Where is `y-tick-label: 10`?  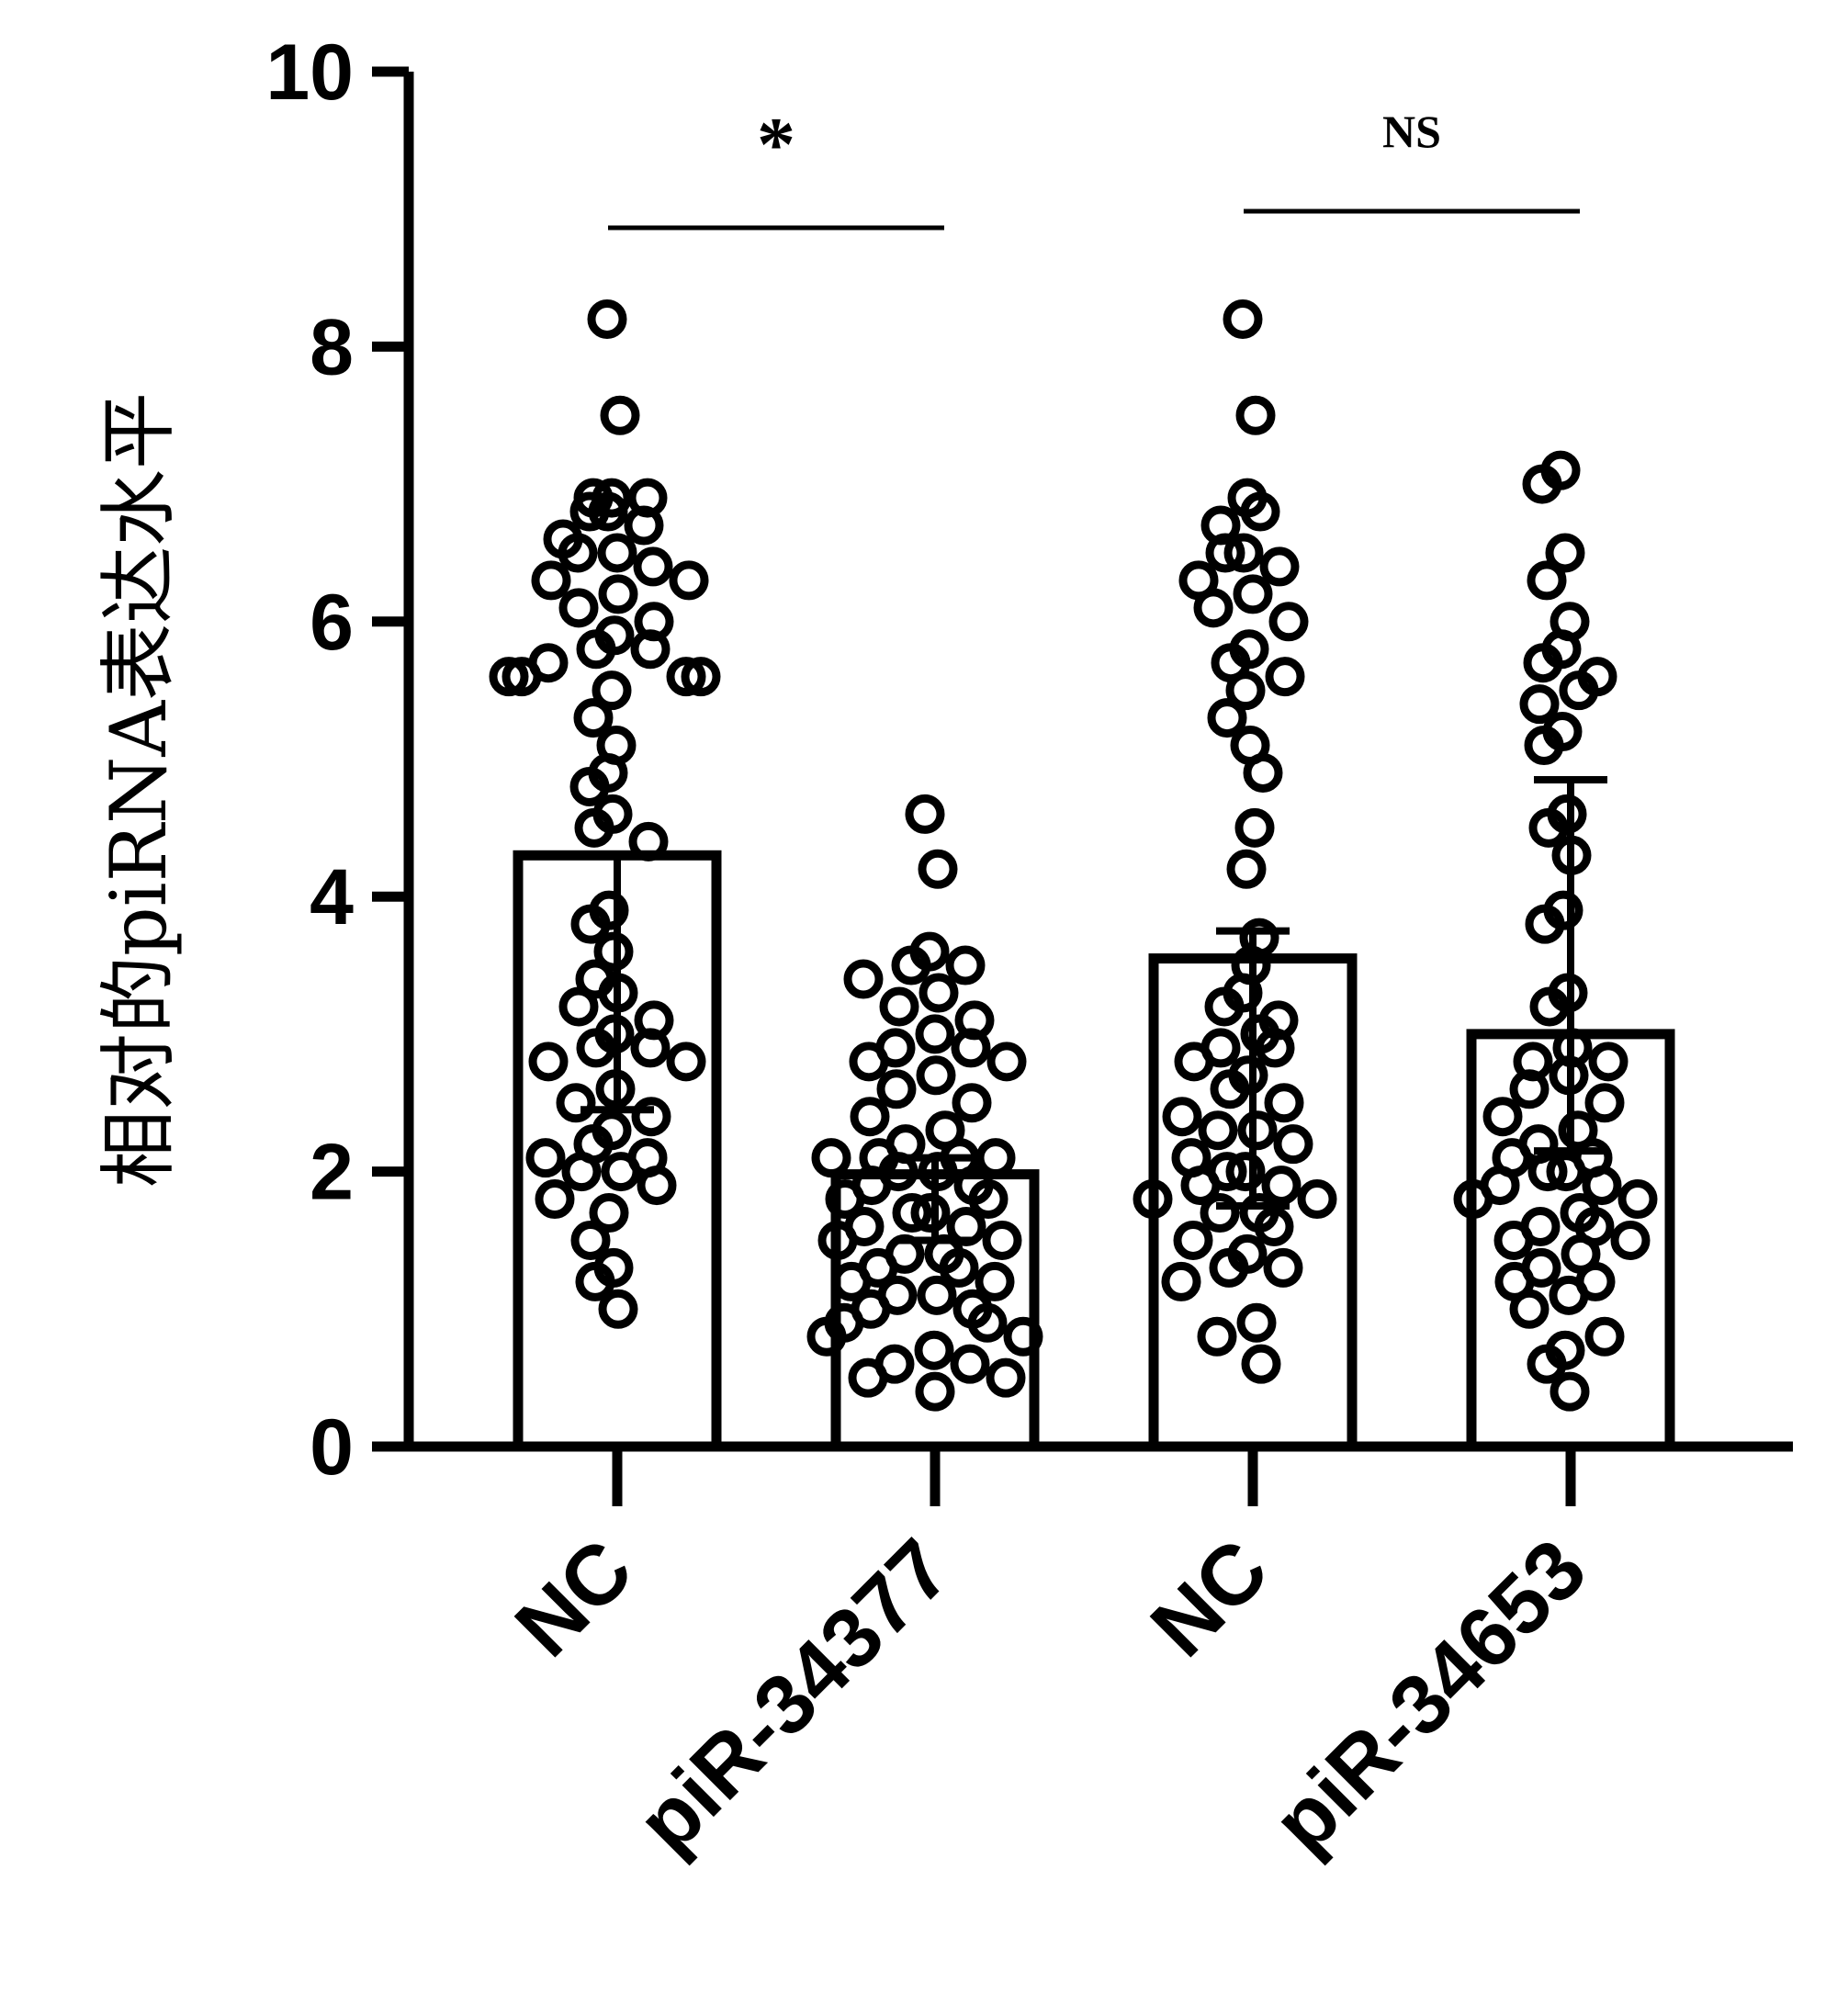 y-tick-label: 10 is located at coordinates (309, 72).